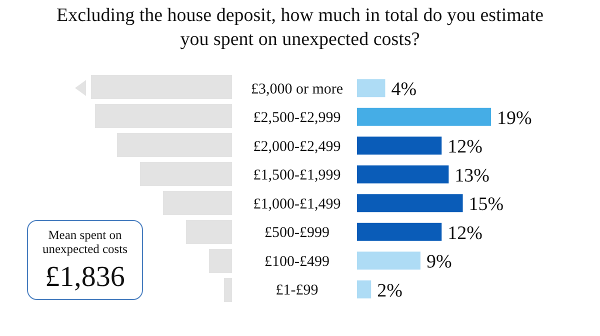  I want to click on data-label: 15%, so click(486, 205).